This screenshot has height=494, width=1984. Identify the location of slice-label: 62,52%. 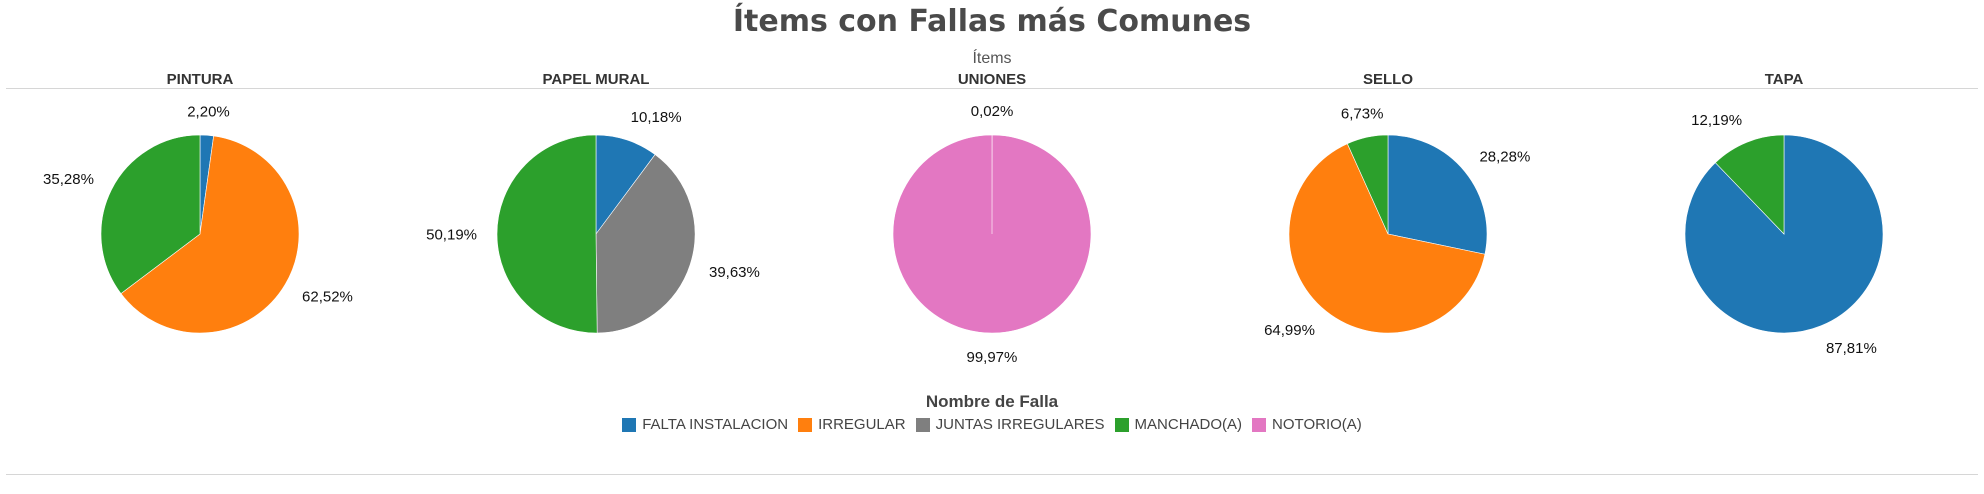
(327, 296).